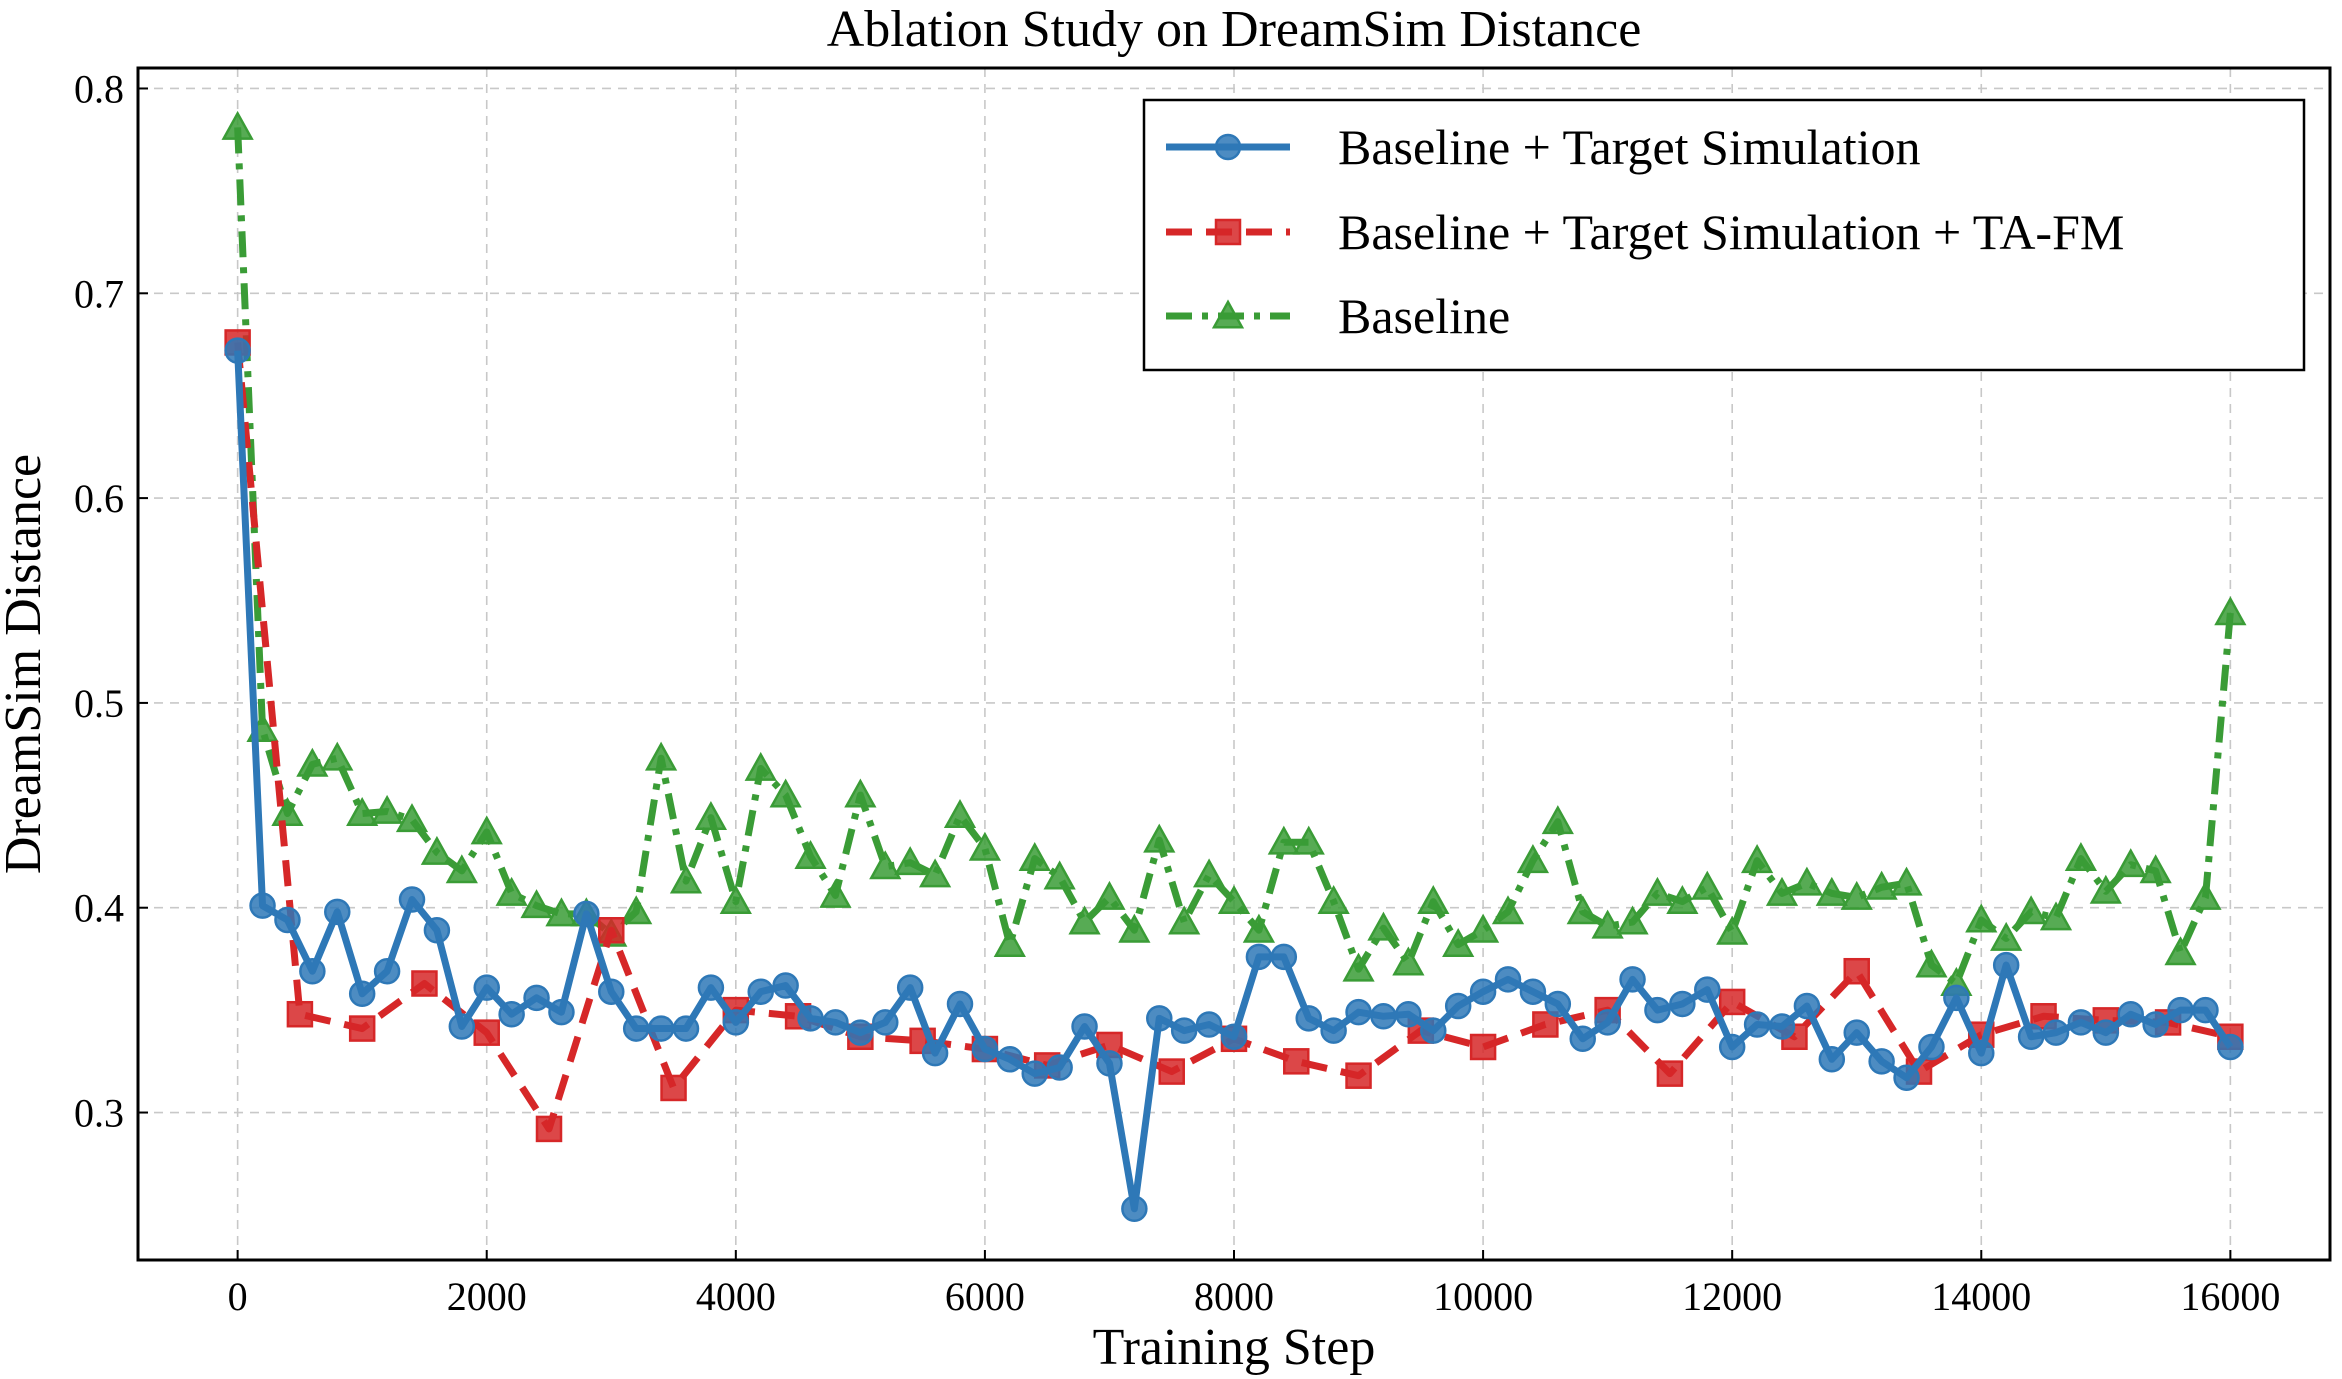 Image resolution: width=2342 pixels, height=1379 pixels. Describe the element at coordinates (238, 1296) in the screenshot. I see `x-tick-label: 0` at that location.